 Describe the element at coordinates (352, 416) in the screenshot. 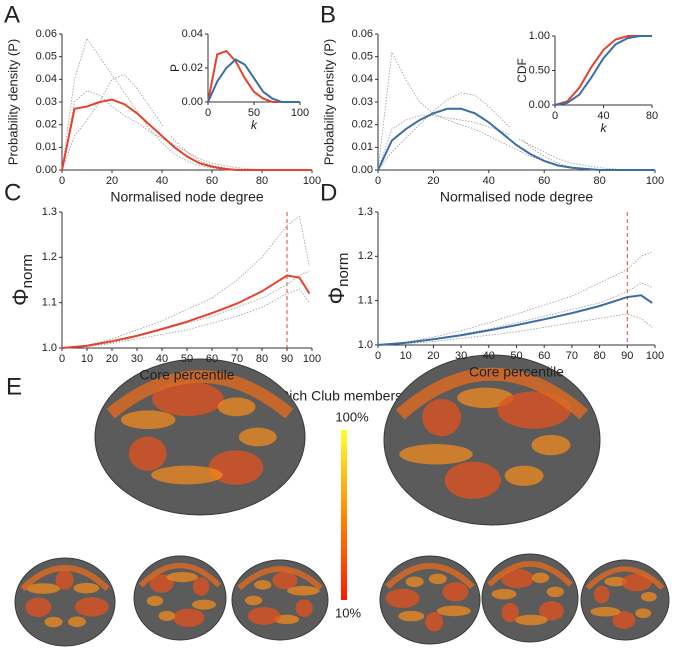

I see `colorbar-max: 100%` at that location.